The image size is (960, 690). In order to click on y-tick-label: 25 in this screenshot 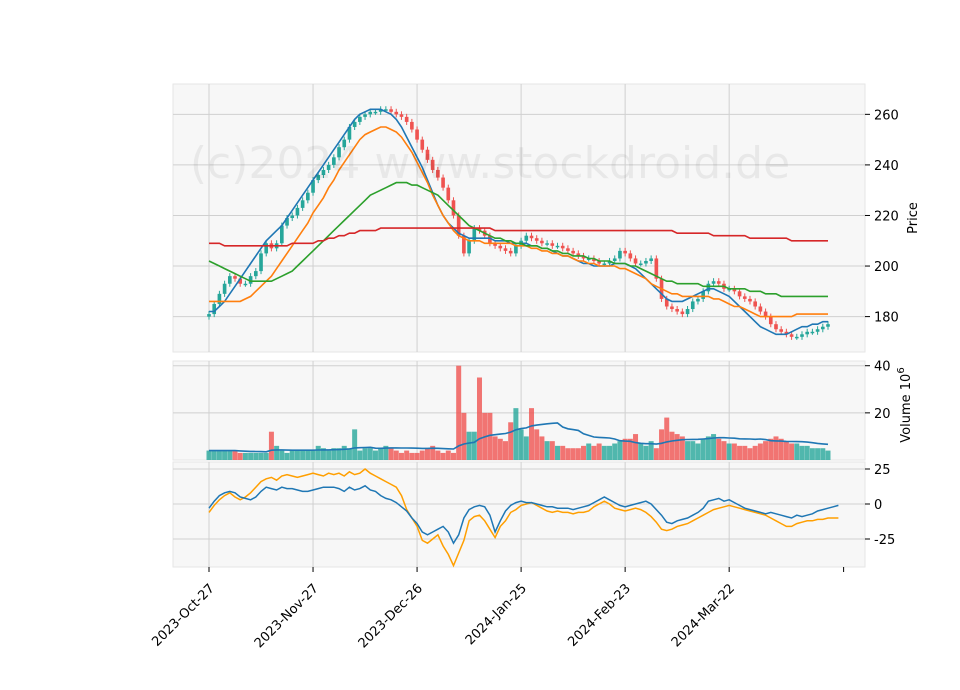, I will do `click(882, 470)`.